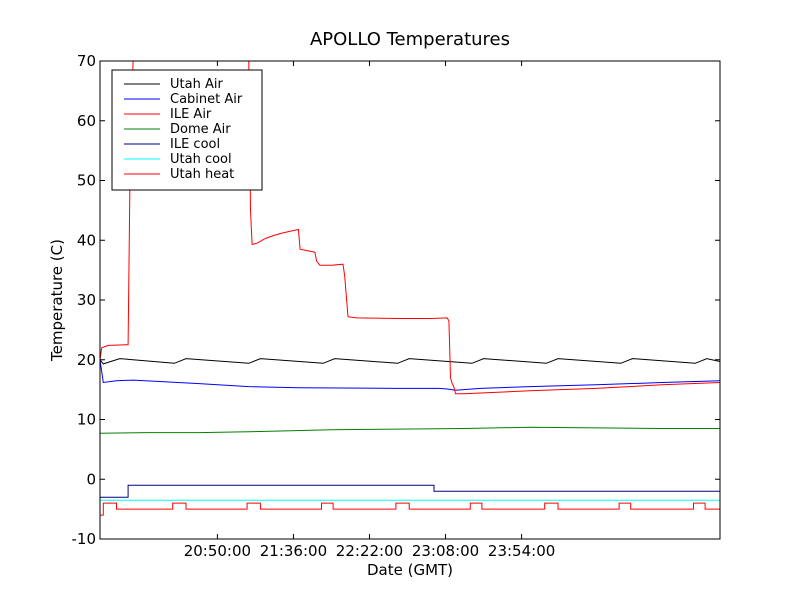 This screenshot has width=800, height=600. What do you see at coordinates (86, 360) in the screenshot?
I see `y-tick-label: 20` at bounding box center [86, 360].